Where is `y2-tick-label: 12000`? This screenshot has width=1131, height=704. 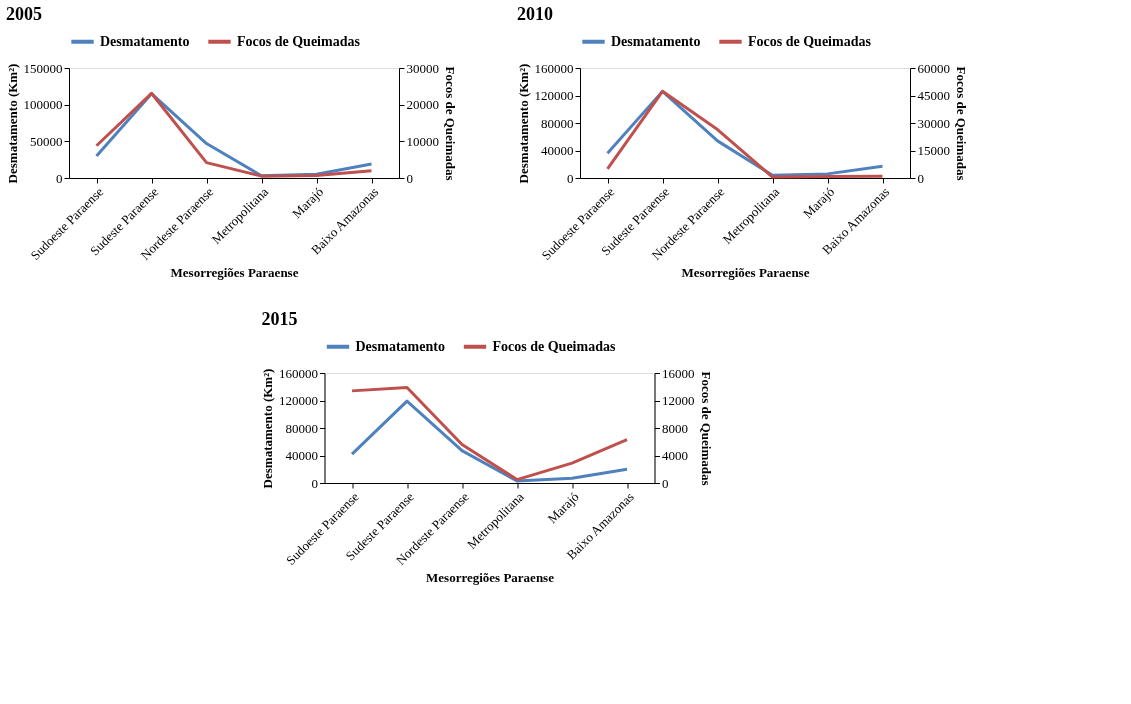 y2-tick-label: 12000 is located at coordinates (678, 400).